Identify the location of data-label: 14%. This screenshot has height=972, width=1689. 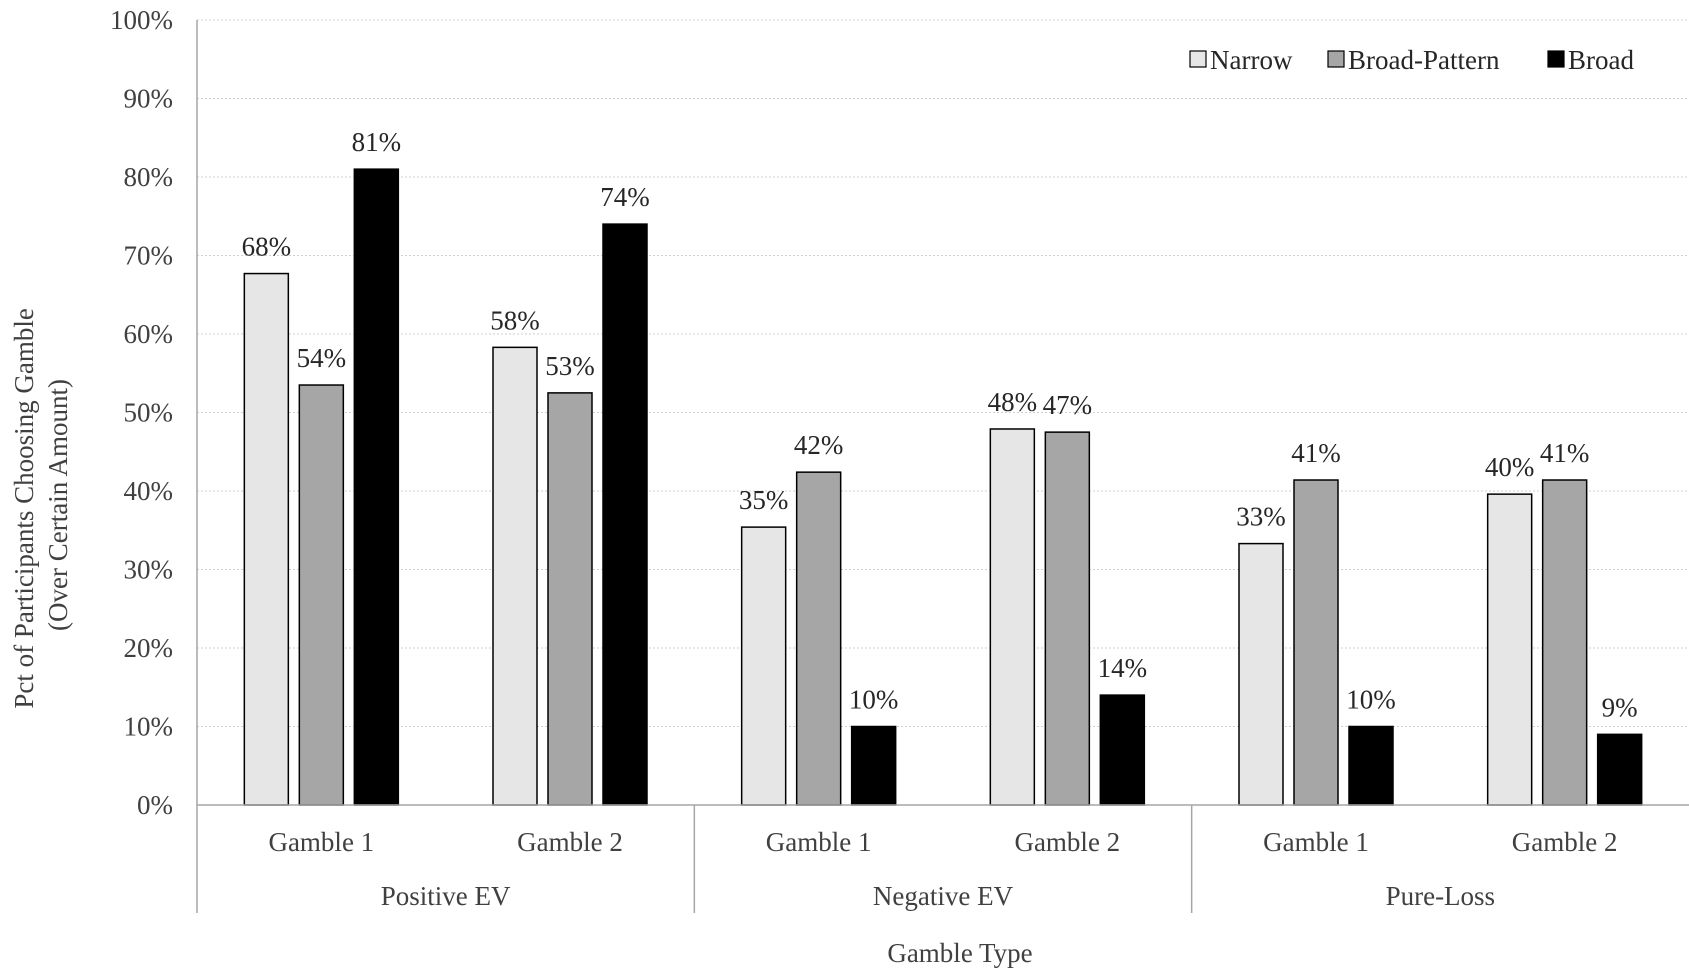
(1123, 668).